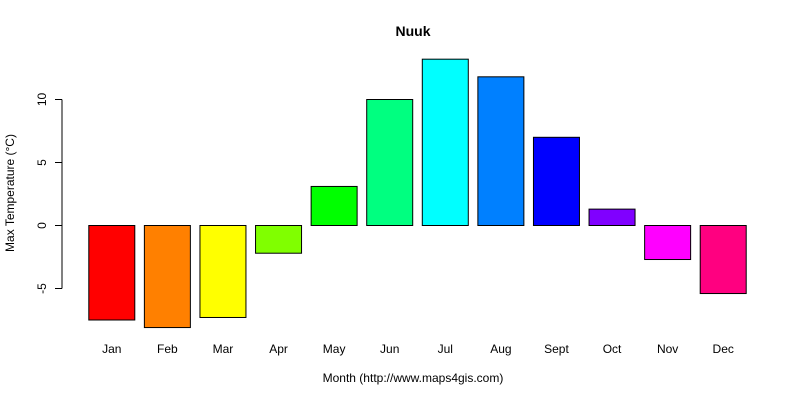  I want to click on bar-apr, so click(279, 239).